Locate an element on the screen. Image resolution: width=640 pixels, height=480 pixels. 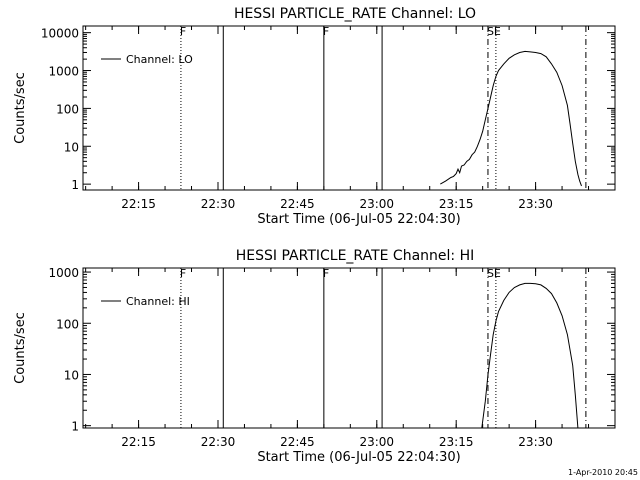
chart1-xtick-label: 23:15 is located at coordinates (456, 204).